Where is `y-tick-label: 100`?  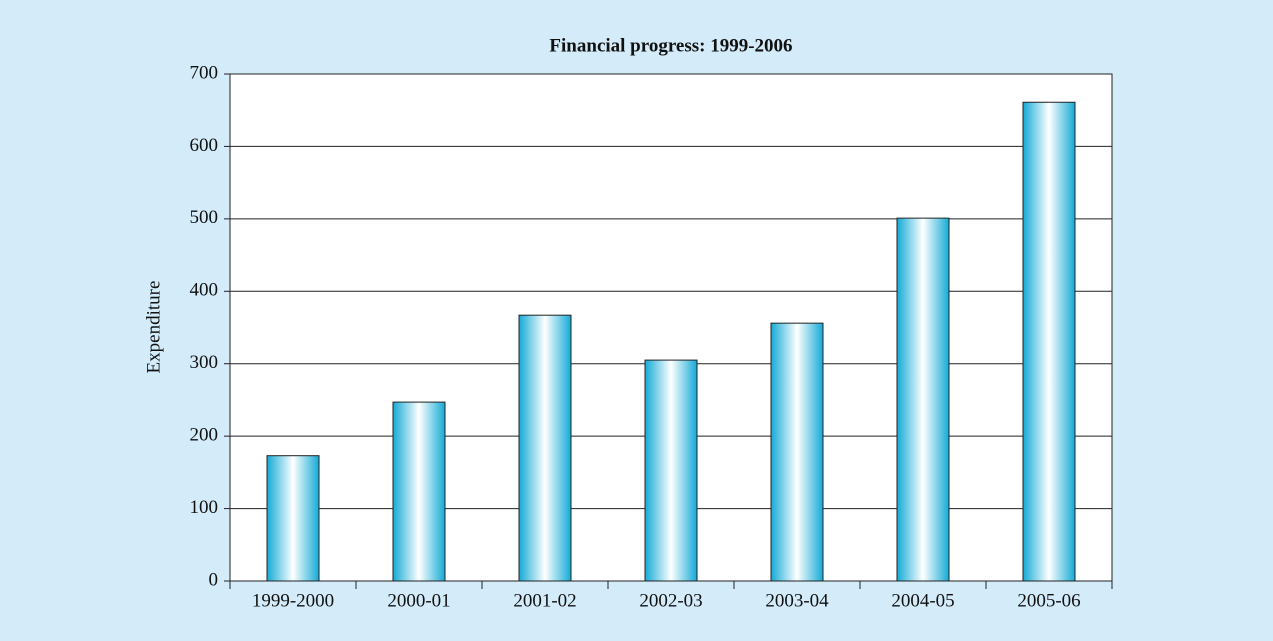
y-tick-label: 100 is located at coordinates (204, 507).